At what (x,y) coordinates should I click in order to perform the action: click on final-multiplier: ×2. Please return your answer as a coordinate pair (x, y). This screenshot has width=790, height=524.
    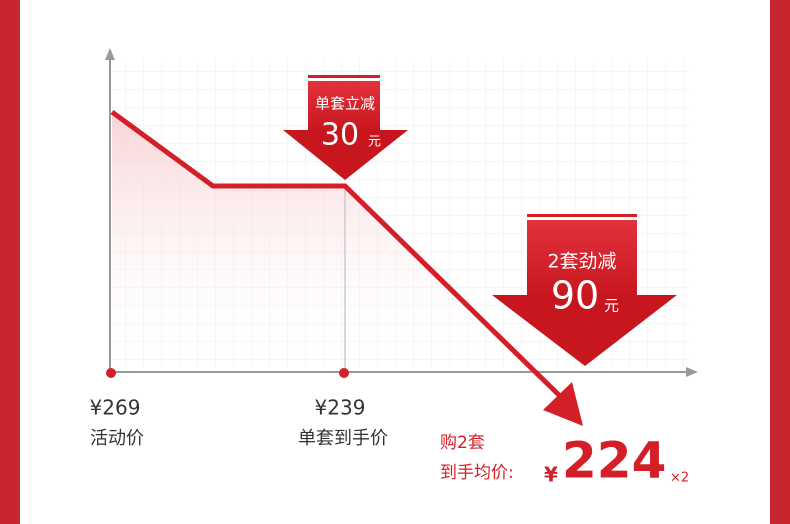
    Looking at the image, I should click on (679, 478).